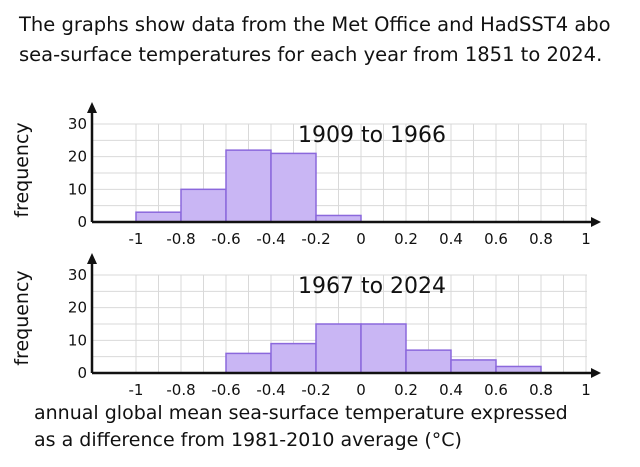 The width and height of the screenshot is (640, 467). What do you see at coordinates (451, 390) in the screenshot?
I see `chart2-x-tick-label: 0.4` at bounding box center [451, 390].